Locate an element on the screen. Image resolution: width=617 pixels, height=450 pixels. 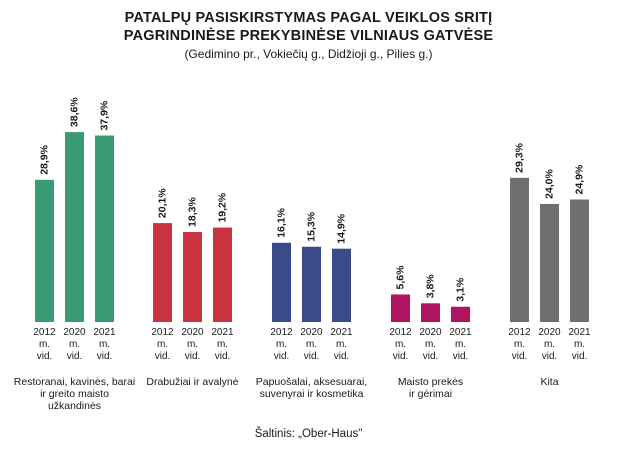
year-tick-g3-y0-l1: m. is located at coordinates (400, 344).